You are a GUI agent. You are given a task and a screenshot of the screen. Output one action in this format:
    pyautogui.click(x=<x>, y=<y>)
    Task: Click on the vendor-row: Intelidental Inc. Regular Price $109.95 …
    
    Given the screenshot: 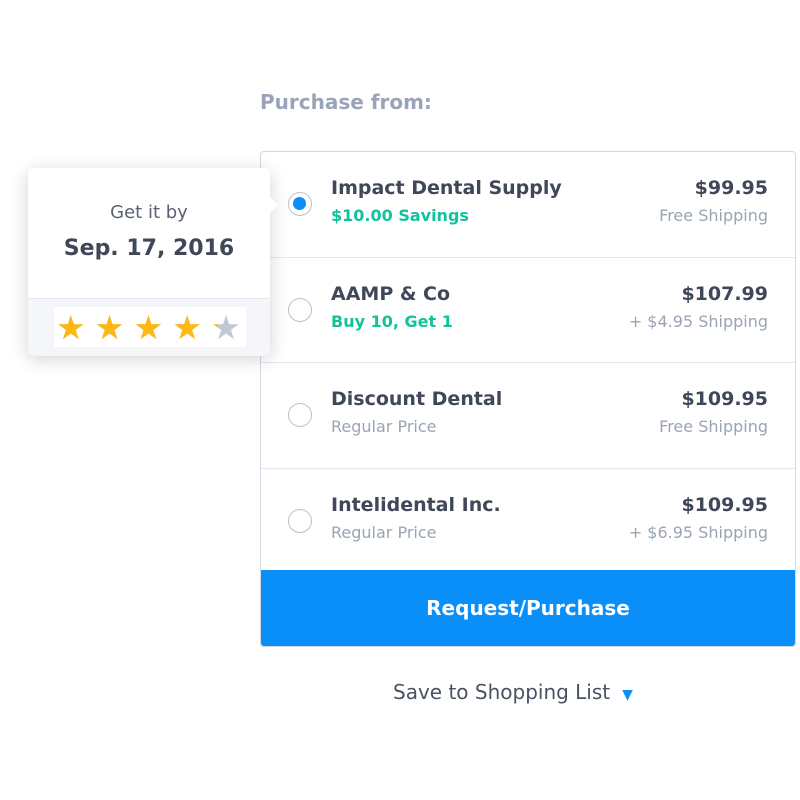 What is the action you would take?
    pyautogui.click(x=528, y=521)
    